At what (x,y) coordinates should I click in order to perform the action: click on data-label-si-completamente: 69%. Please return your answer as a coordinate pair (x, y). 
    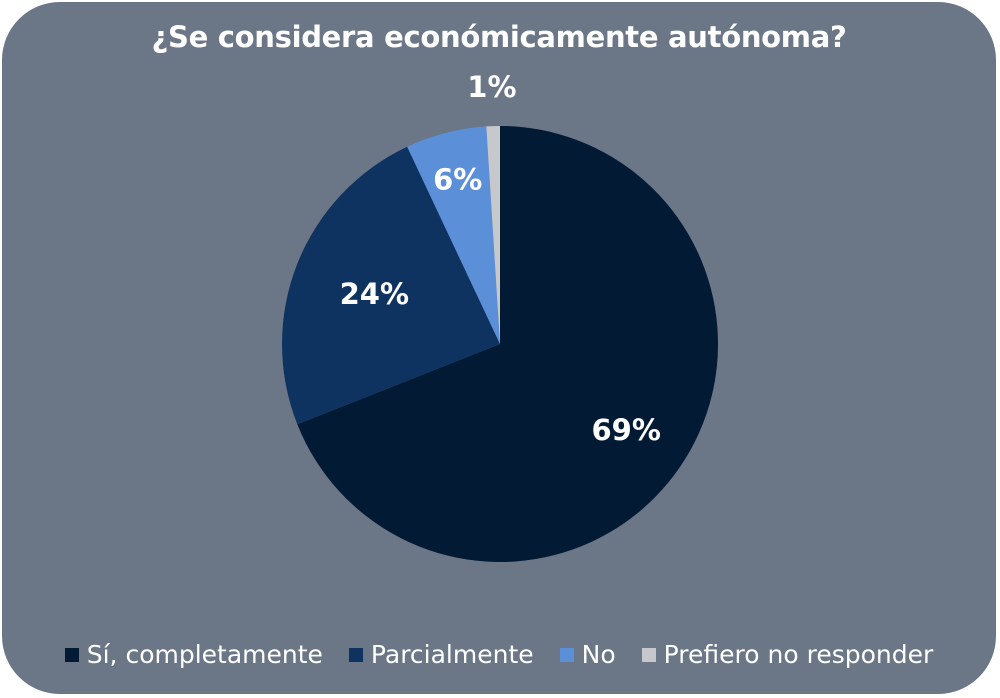
    Looking at the image, I should click on (626, 430).